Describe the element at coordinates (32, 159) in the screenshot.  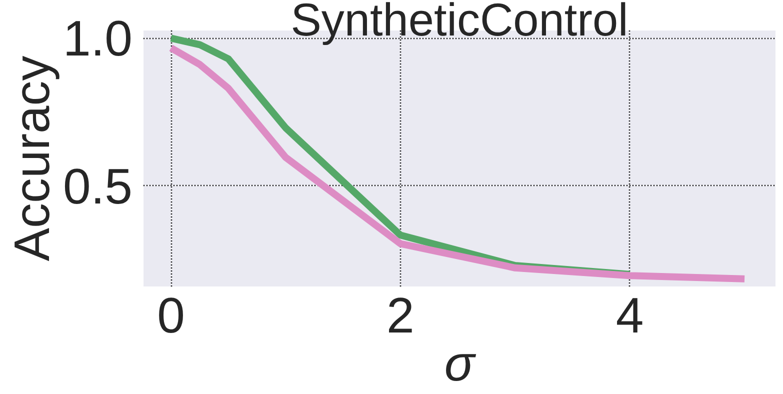
I see `y-axis-title: Accuracy` at that location.